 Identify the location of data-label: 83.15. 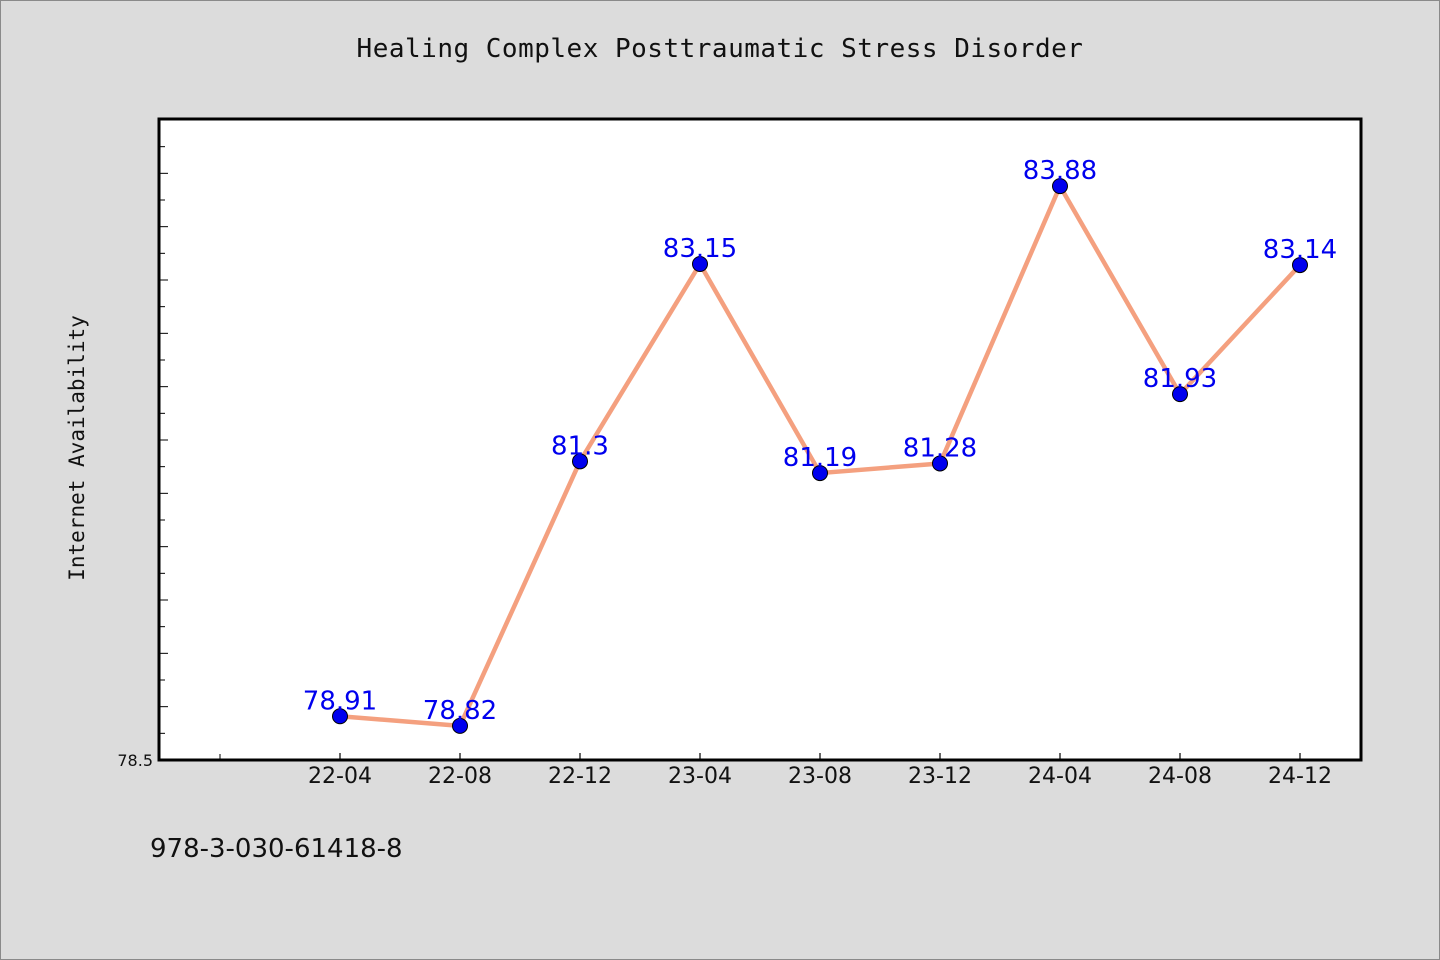
(700, 249).